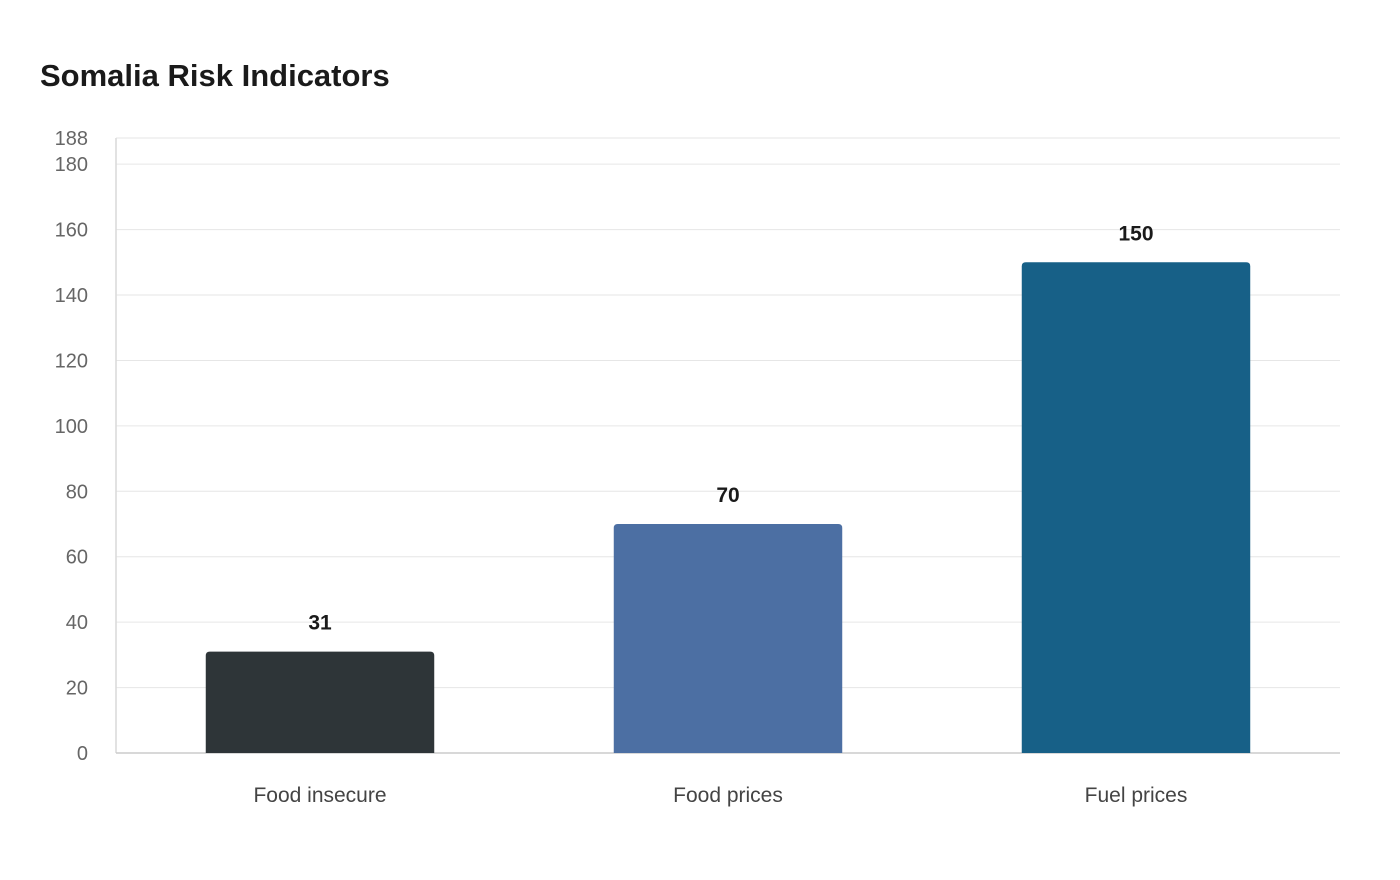 The width and height of the screenshot is (1400, 880). Describe the element at coordinates (77, 492) in the screenshot. I see `y-tick-label: 80` at that location.